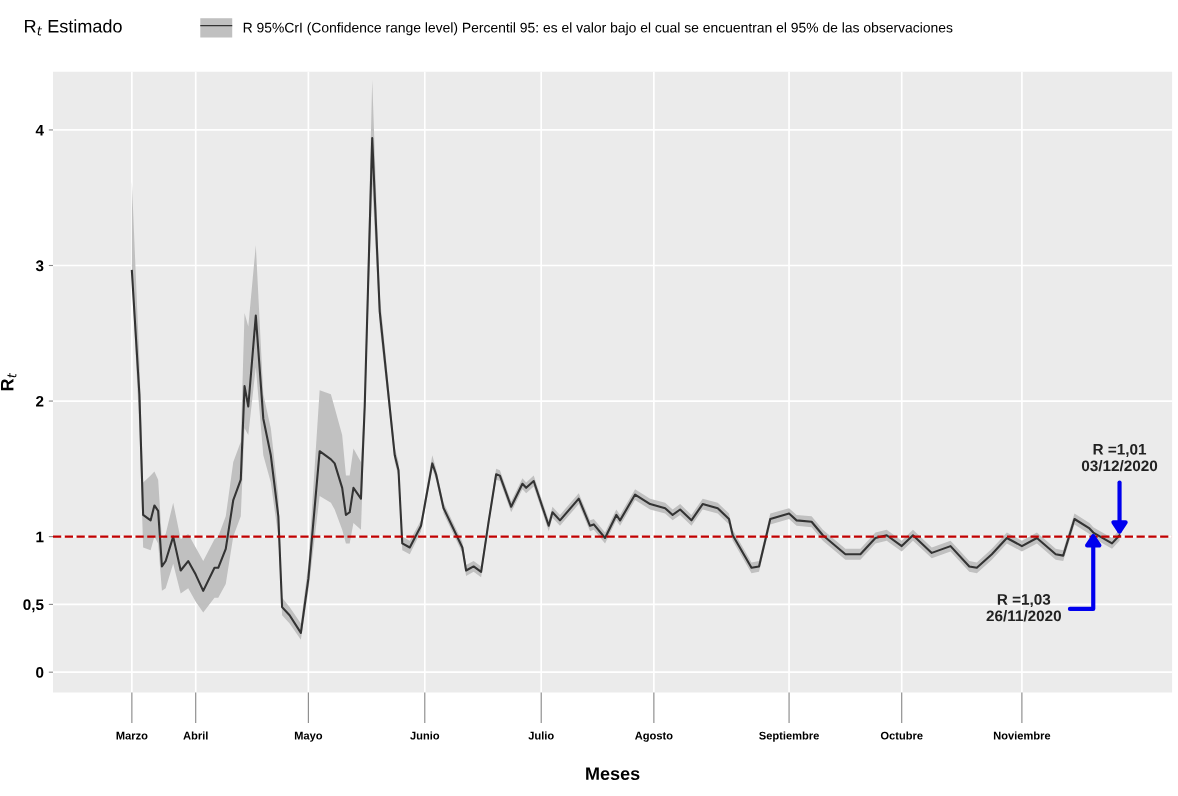  I want to click on x-axis-title: Meses, so click(613, 774).